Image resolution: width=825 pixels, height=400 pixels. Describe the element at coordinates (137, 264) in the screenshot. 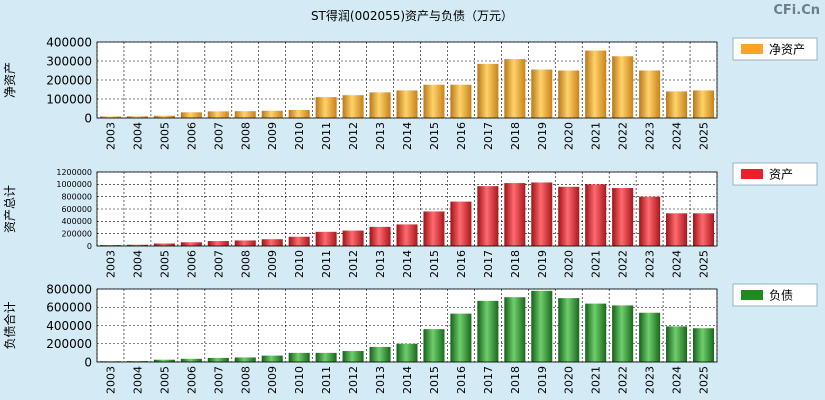

I see `assets-x-tick-label: 2004` at that location.